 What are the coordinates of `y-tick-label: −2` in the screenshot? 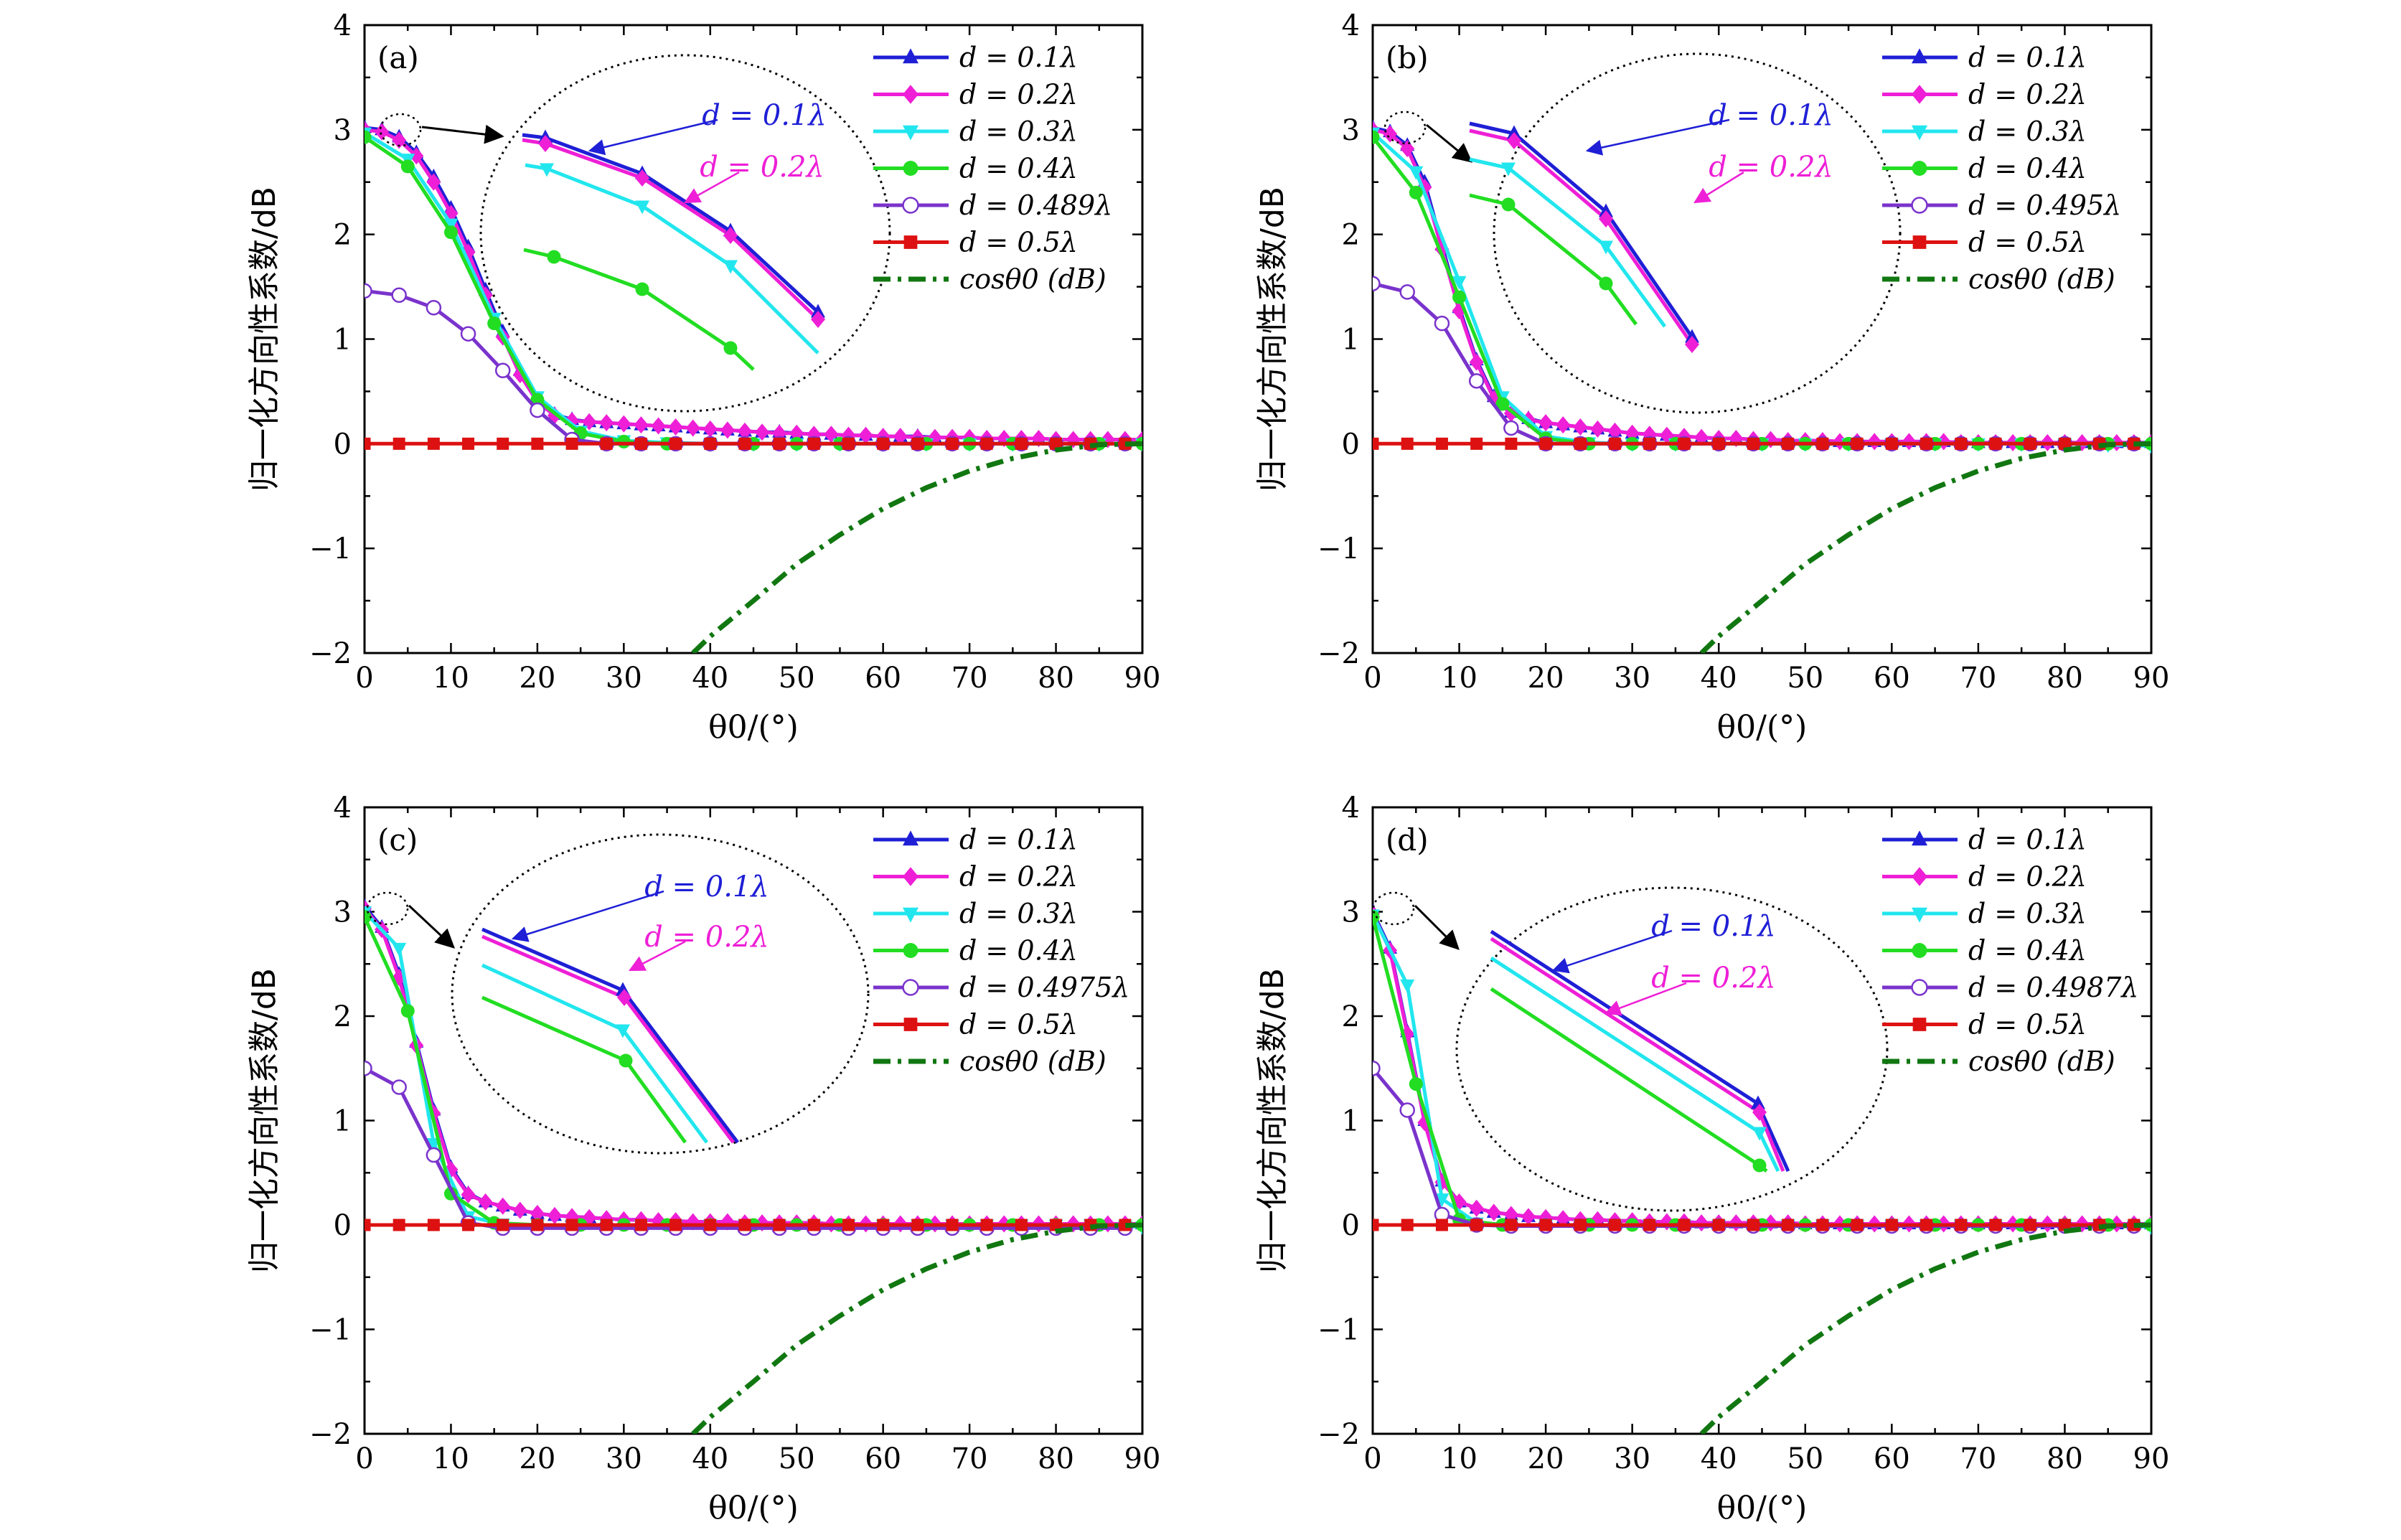 It's located at (330, 1434).